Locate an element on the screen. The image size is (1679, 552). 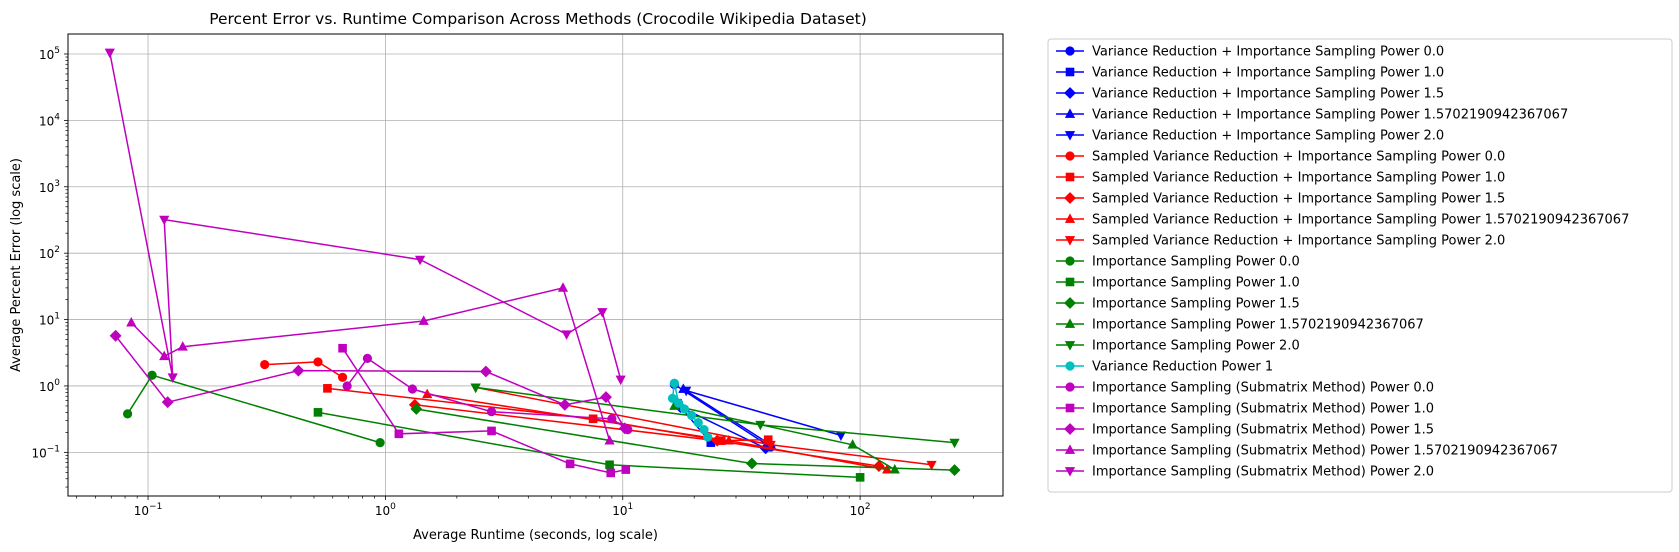
legend-label: Variance Reduction Power 1 is located at coordinates (1182, 367).